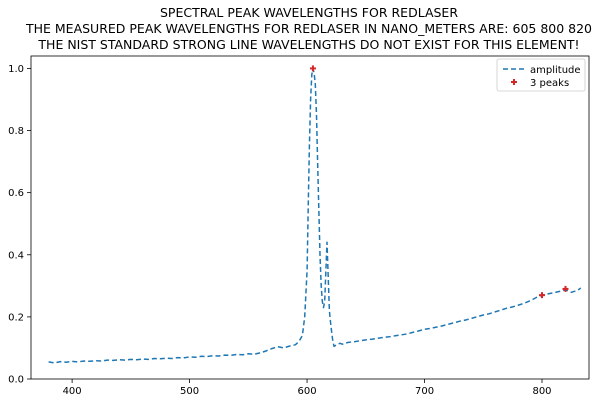 The image size is (598, 403). Describe the element at coordinates (16, 131) in the screenshot. I see `y-tick-label: 0.8` at that location.